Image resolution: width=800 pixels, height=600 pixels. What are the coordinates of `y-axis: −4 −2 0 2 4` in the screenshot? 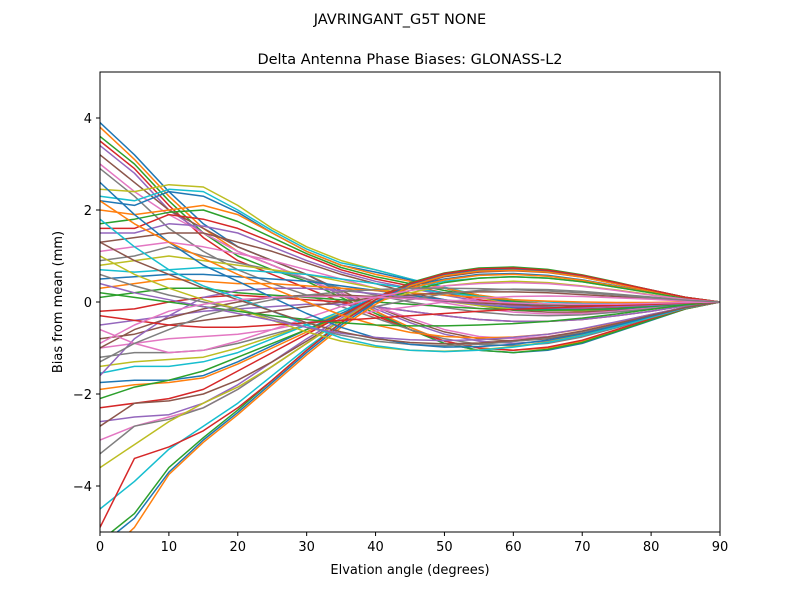 It's located at (86, 303).